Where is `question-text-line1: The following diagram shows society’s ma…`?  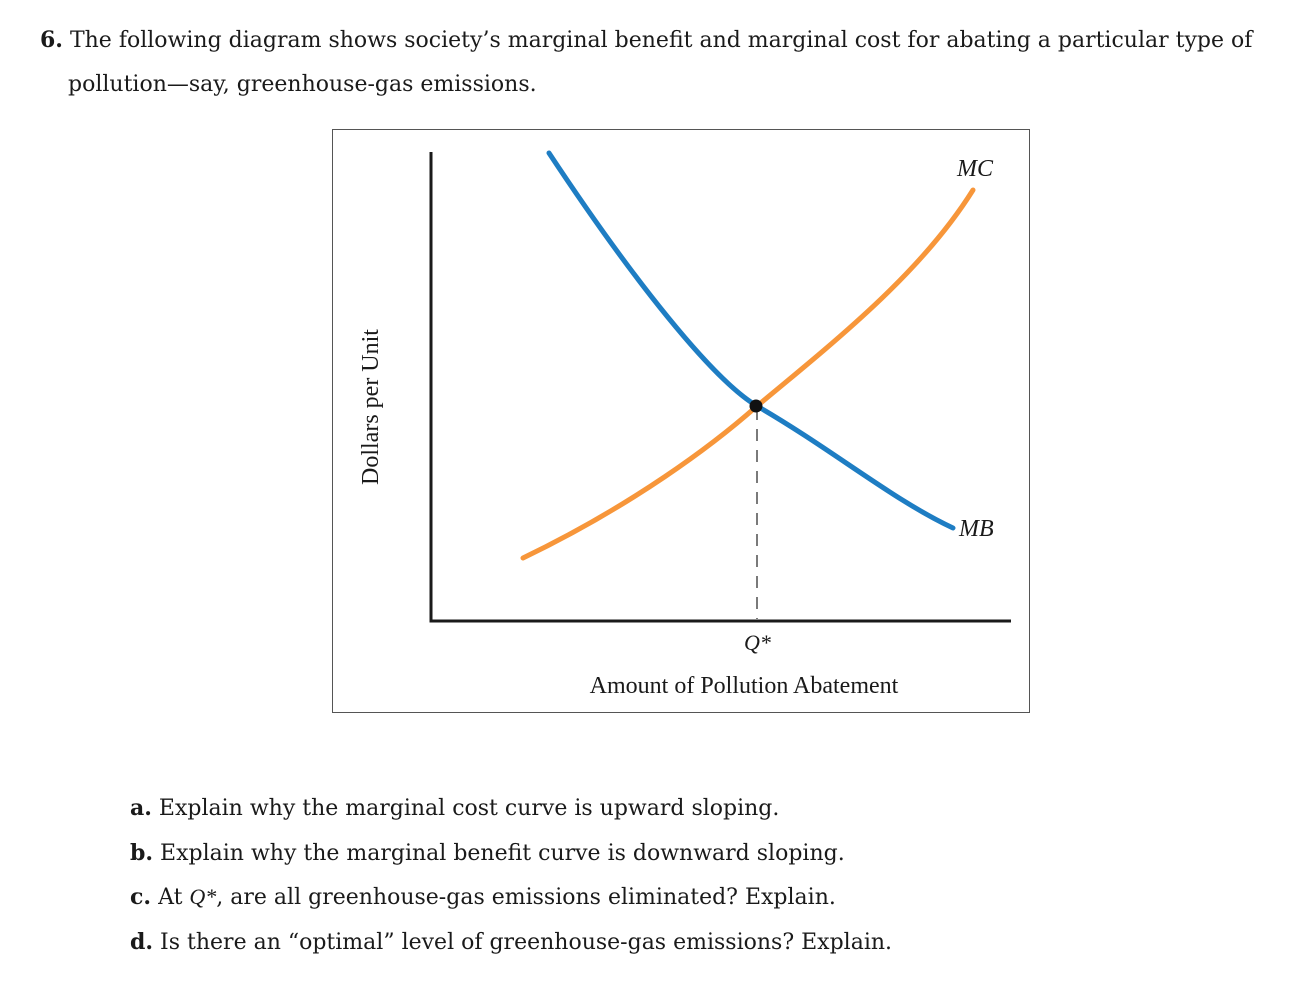 question-text-line1: The following diagram shows society’s ma… is located at coordinates (661, 40).